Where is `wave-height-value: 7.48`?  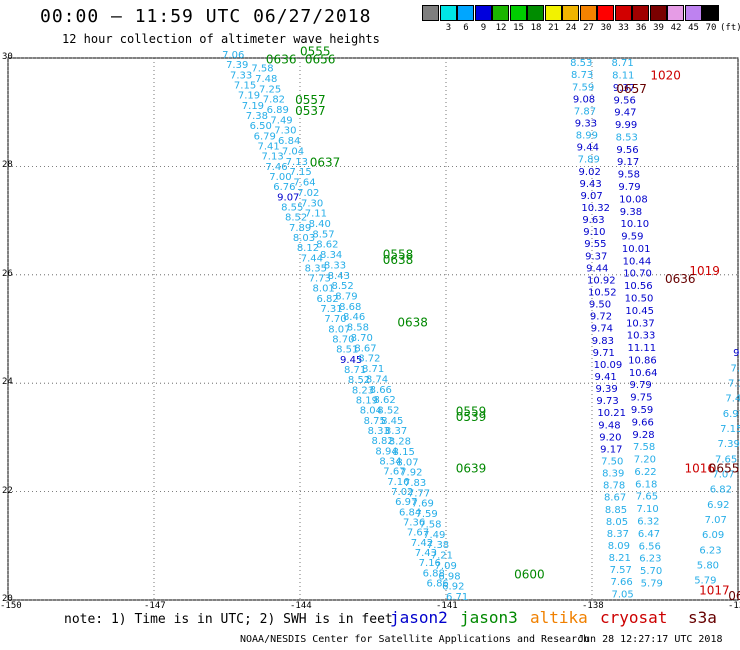 wave-height-value: 7.48 is located at coordinates (266, 79).